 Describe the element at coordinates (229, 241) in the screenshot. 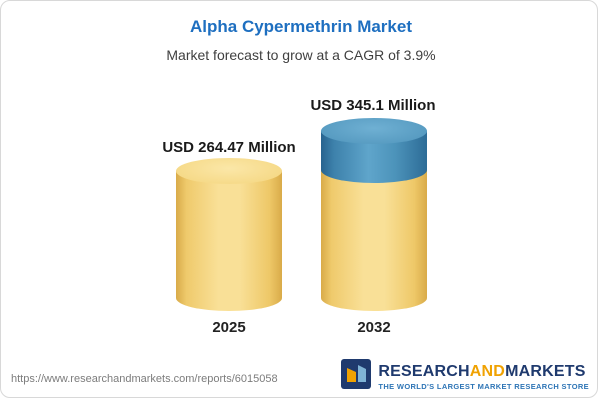

I see `bar-2025-cylinder-body` at that location.